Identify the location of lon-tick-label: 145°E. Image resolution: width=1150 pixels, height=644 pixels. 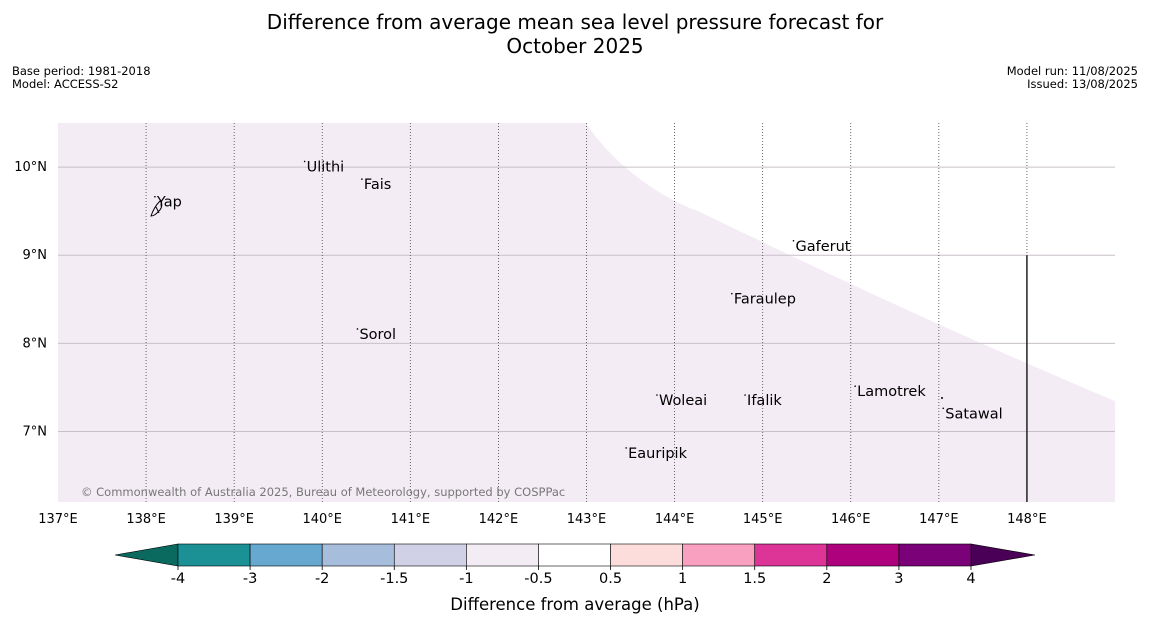
(763, 519).